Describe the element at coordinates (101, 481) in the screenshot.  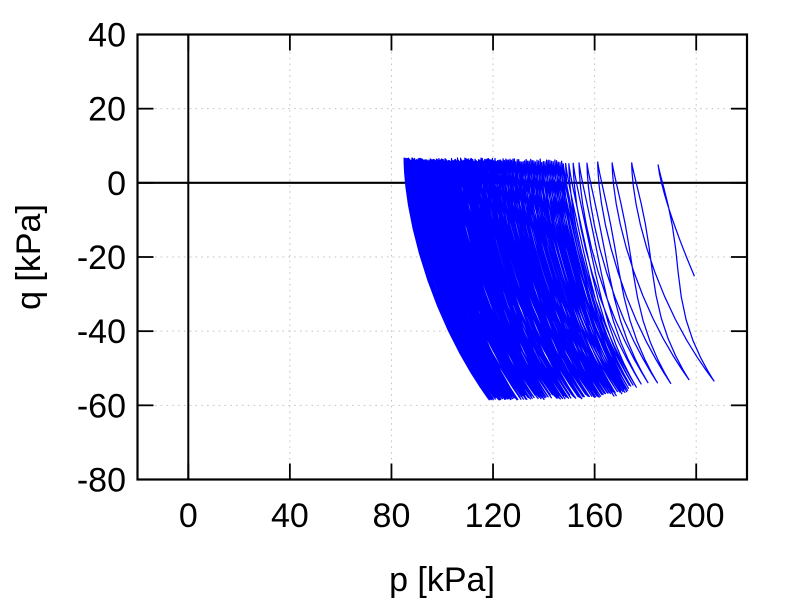
I see `y-tick-label--80: -80` at that location.